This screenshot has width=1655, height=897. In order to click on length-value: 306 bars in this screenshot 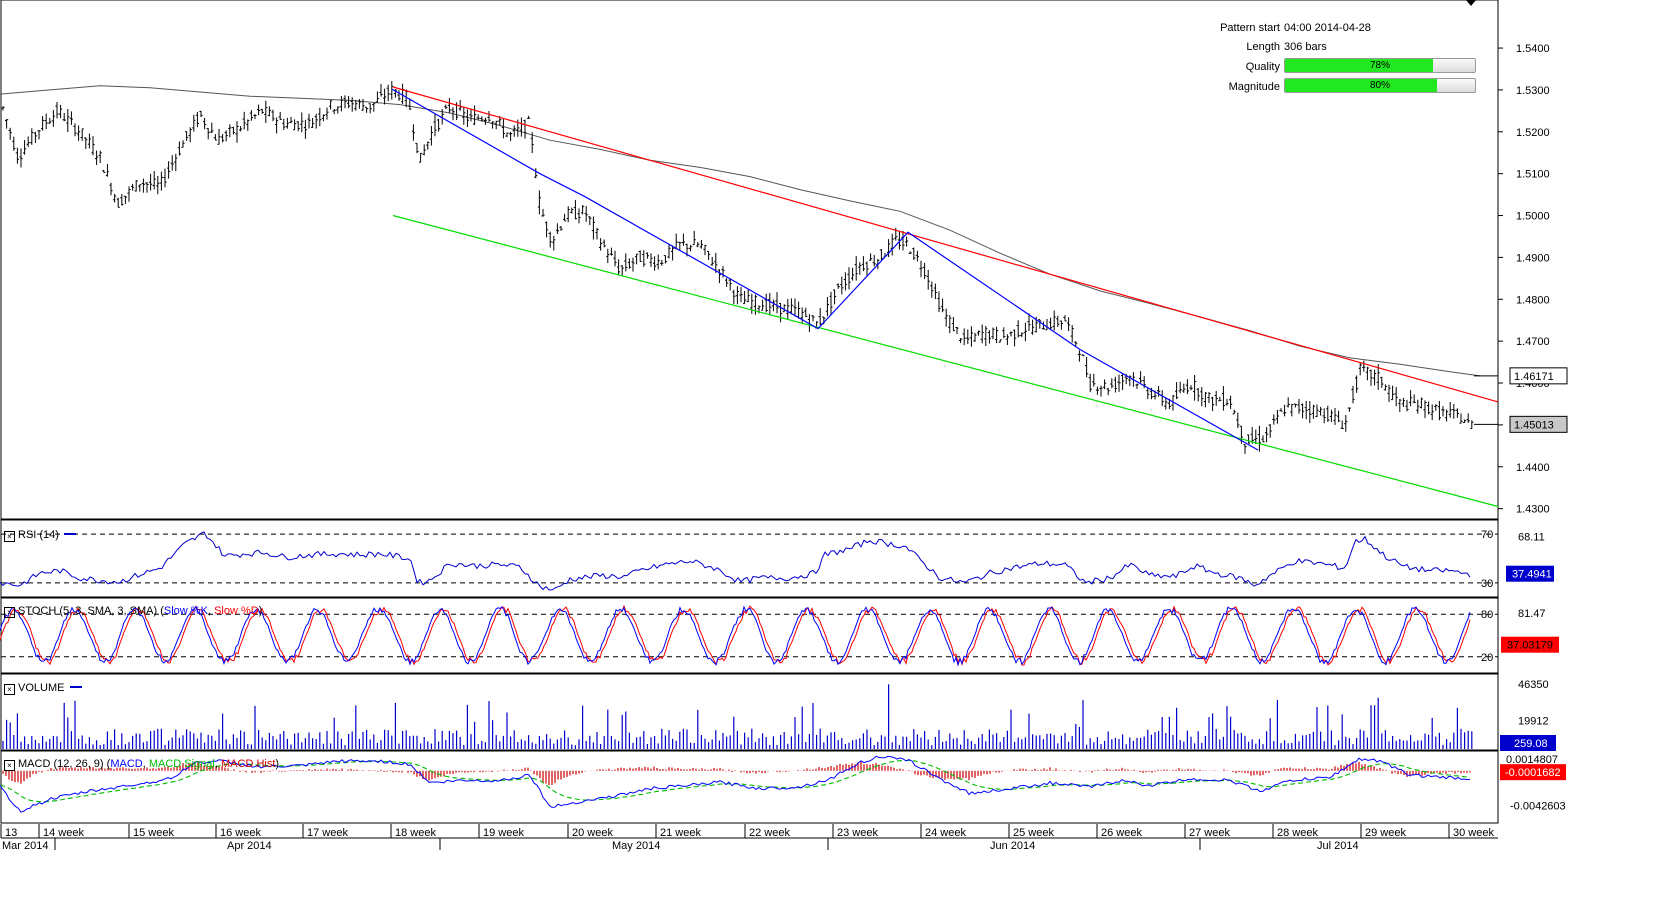, I will do `click(1305, 47)`.